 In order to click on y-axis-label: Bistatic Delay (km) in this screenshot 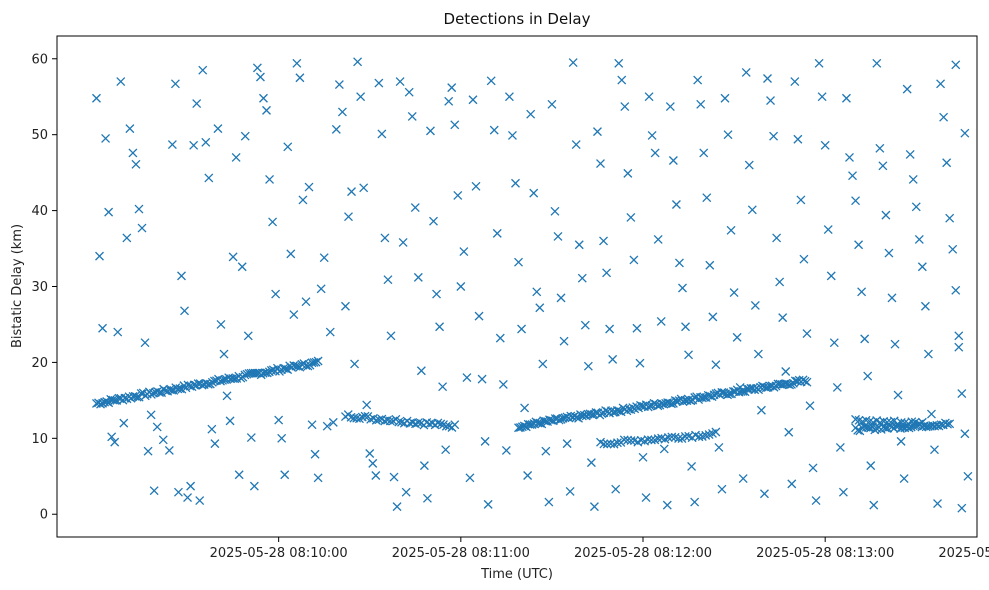, I will do `click(17, 286)`.